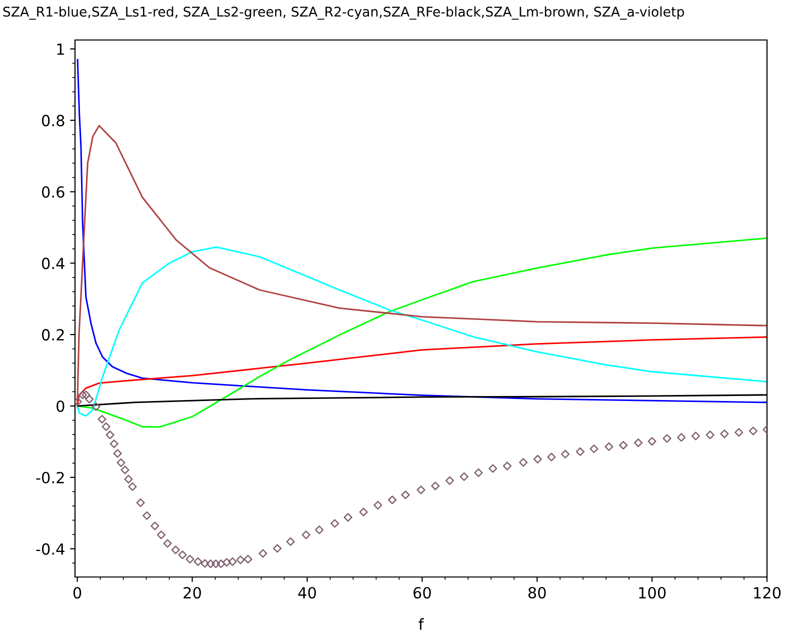 The height and width of the screenshot is (639, 812). I want to click on x-tick-label: 20, so click(192, 592).